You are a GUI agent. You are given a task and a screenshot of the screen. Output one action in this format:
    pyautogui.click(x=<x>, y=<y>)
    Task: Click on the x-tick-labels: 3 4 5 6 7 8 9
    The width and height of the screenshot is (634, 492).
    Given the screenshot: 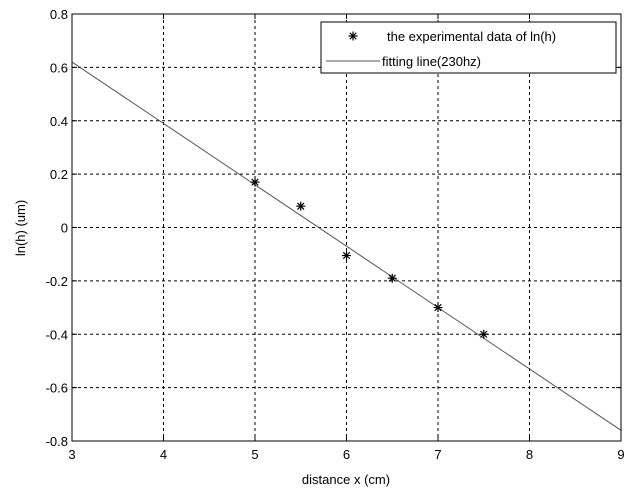 What is the action you would take?
    pyautogui.click(x=346, y=454)
    